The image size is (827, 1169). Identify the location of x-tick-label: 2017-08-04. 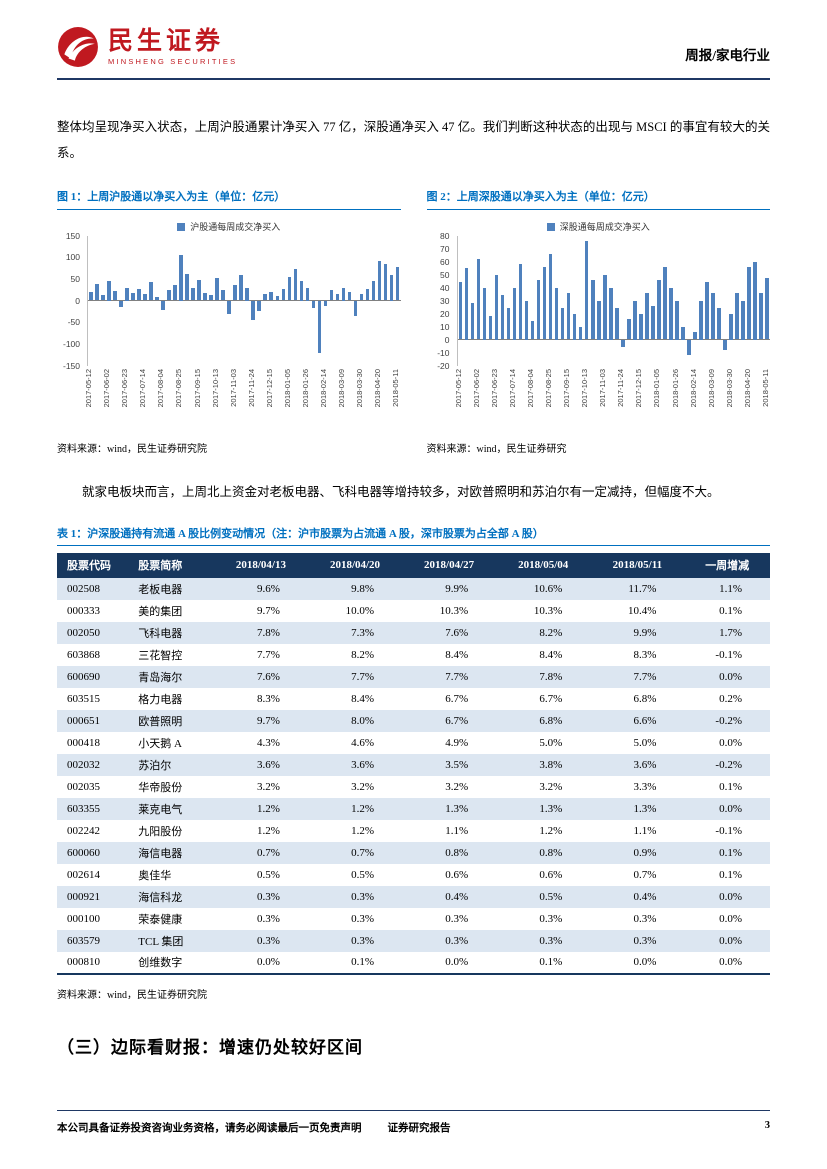
(530, 387).